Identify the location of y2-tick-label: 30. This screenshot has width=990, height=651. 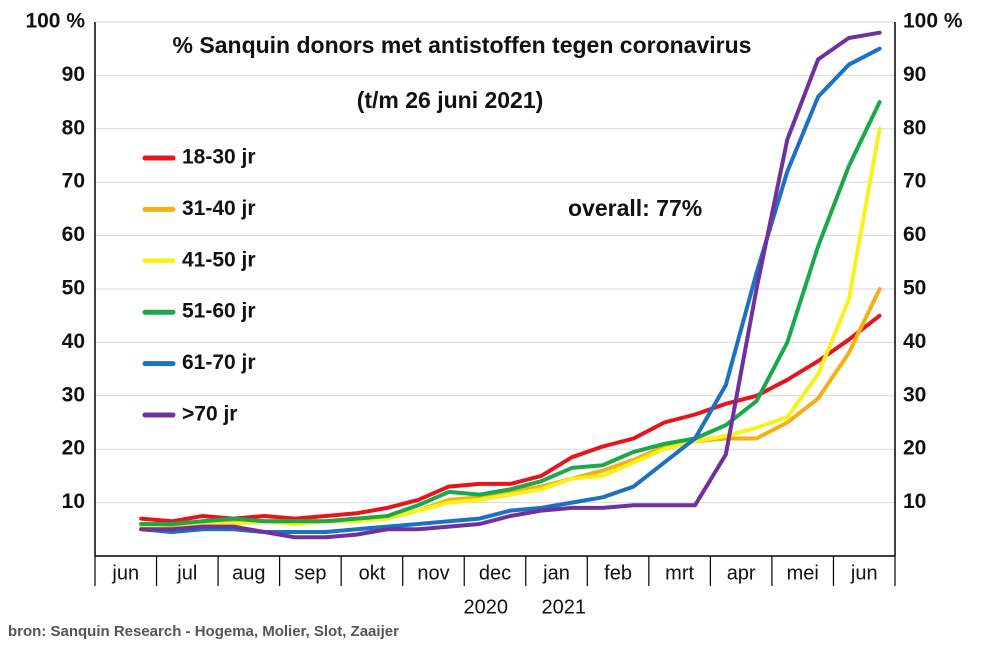
(914, 394).